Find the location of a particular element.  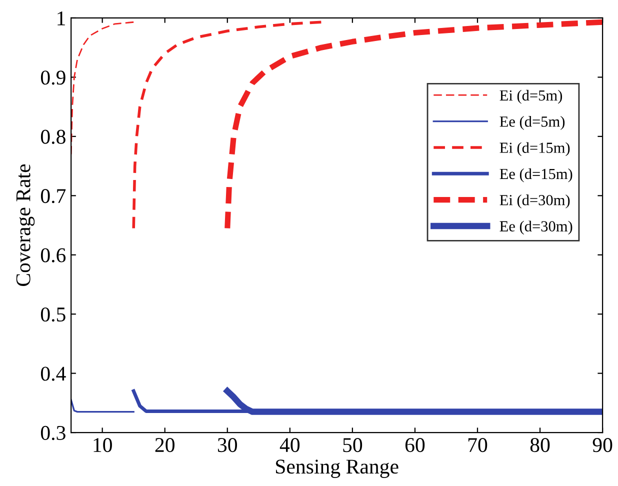

x-tick-label: 50 is located at coordinates (352, 445).